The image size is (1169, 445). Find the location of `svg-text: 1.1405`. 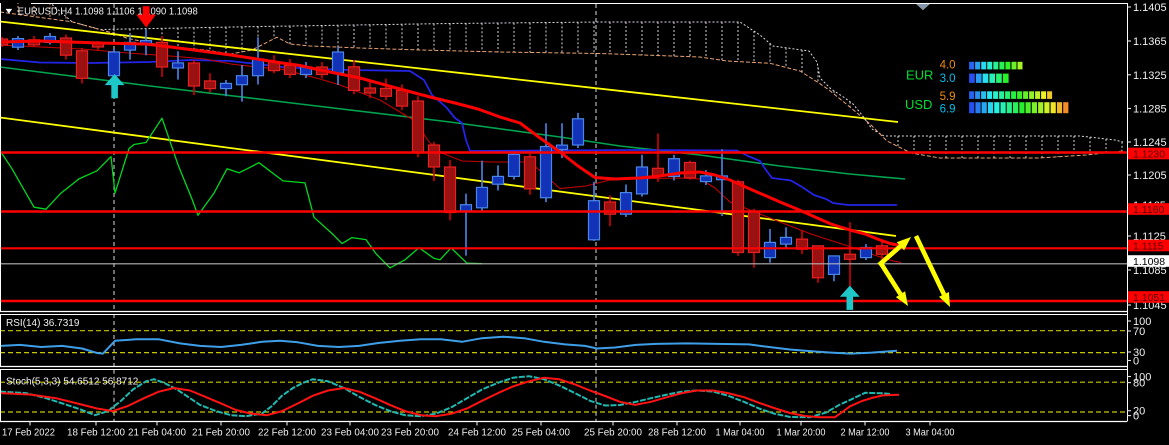

svg-text: 1.1405 is located at coordinates (1150, 8).